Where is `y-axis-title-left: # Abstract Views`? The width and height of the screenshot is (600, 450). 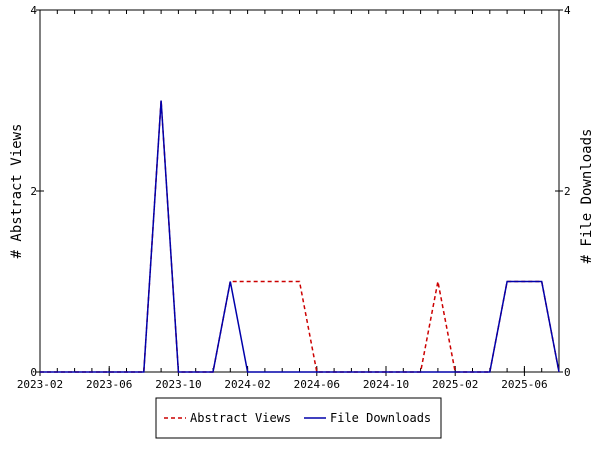 y-axis-title-left: # Abstract Views is located at coordinates (17, 191).